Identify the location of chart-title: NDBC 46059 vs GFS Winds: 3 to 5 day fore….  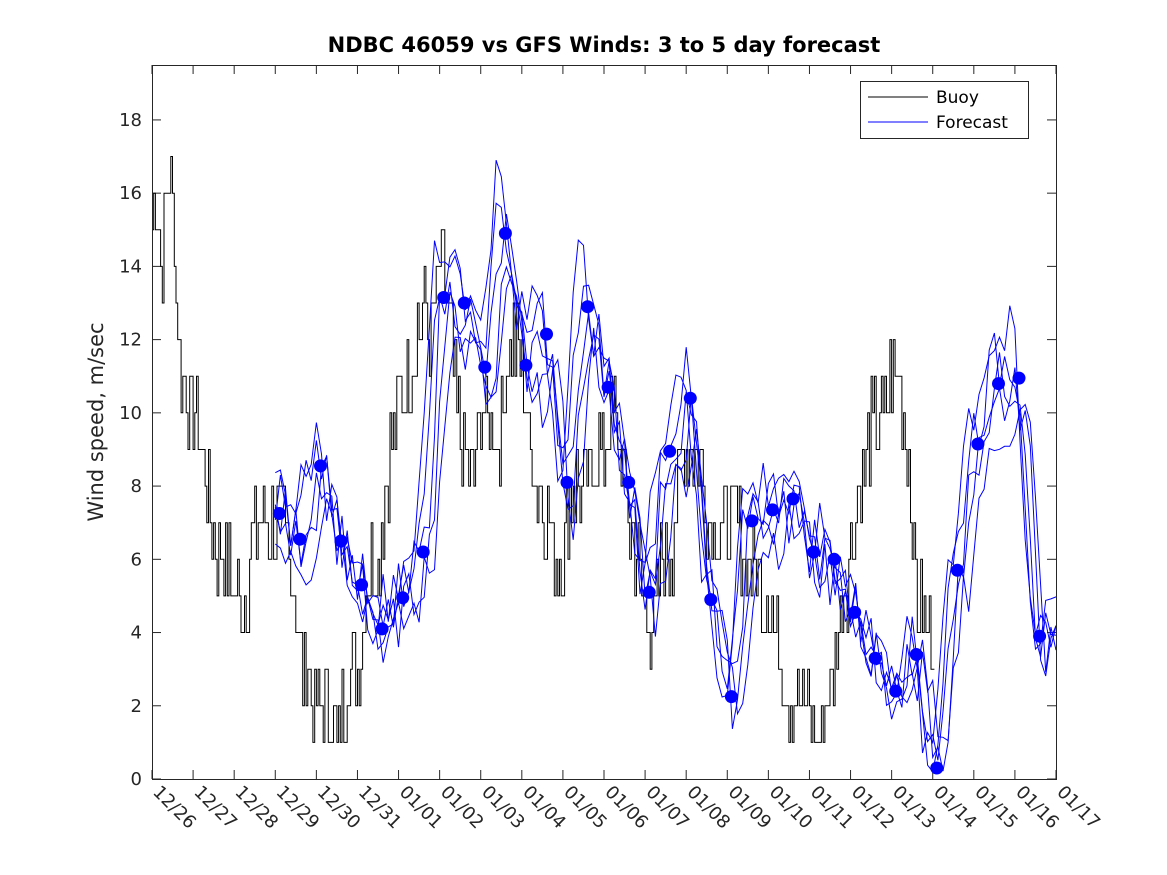
(604, 45).